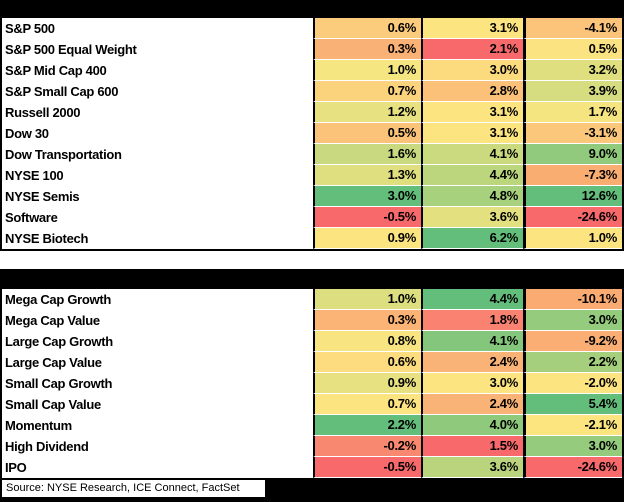 The width and height of the screenshot is (624, 502). I want to click on table-row: Momentum 2.2% 4.0% -2.1%, so click(312, 425).